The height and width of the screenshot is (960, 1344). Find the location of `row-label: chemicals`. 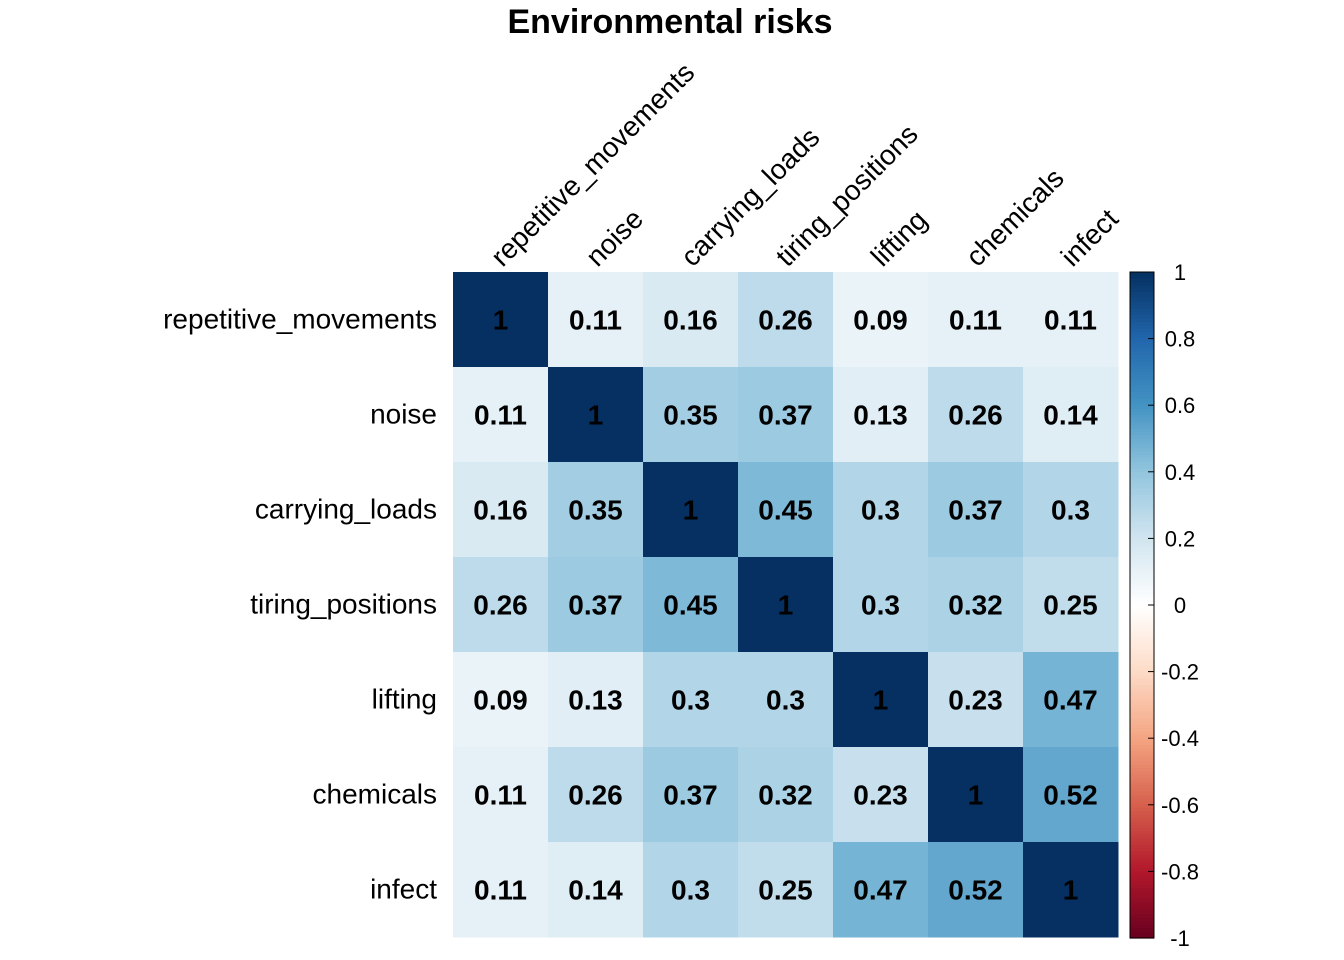

row-label: chemicals is located at coordinates (375, 794).